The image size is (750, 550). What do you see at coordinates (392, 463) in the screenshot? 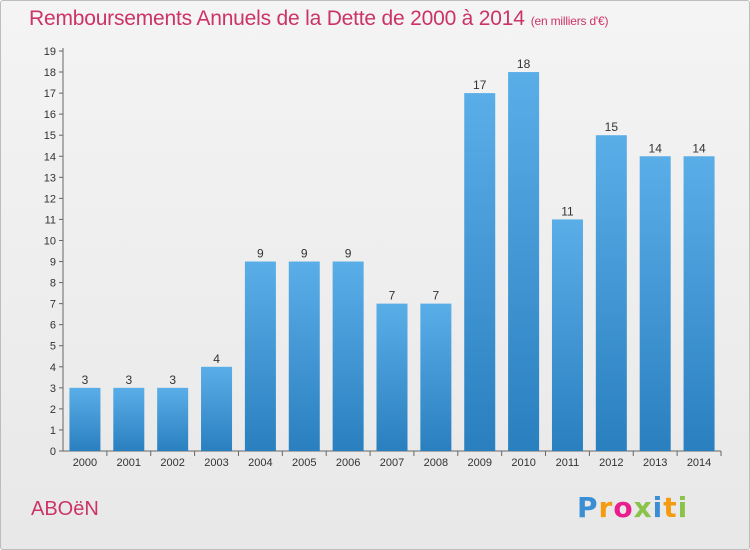
I see `x-tick-label: 2007` at bounding box center [392, 463].